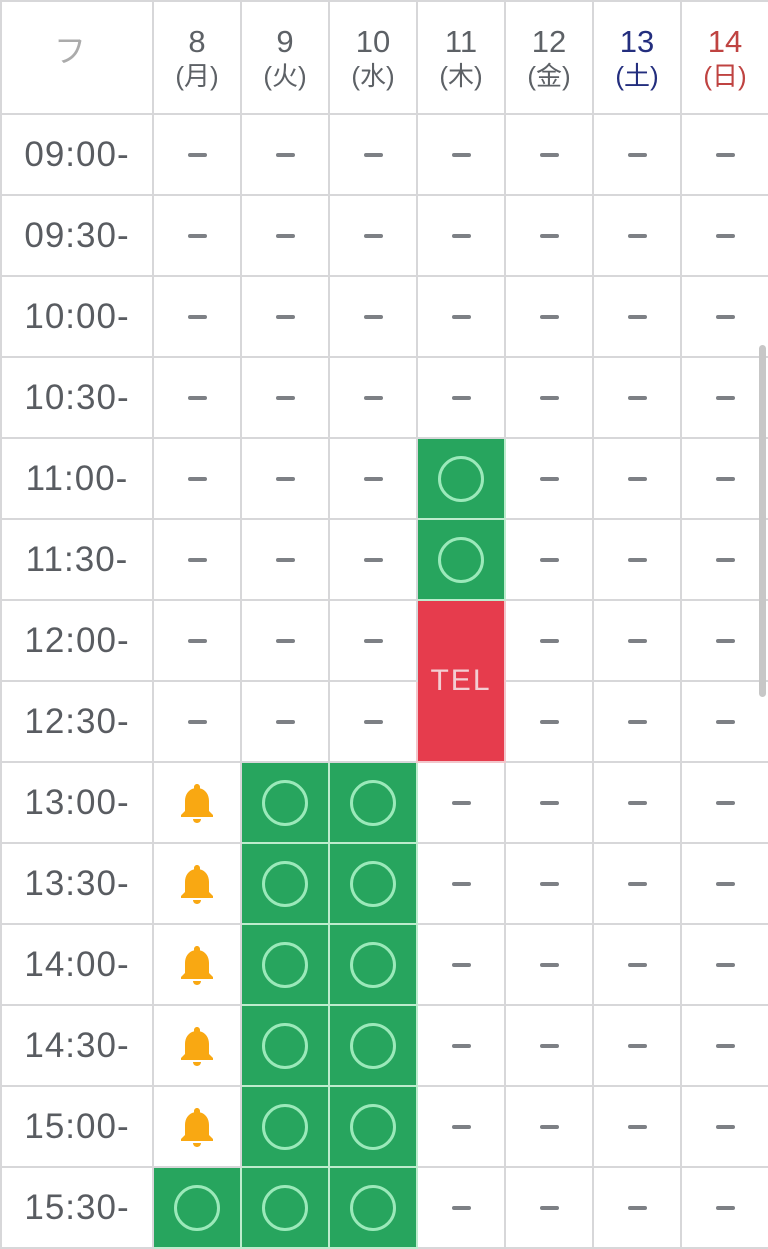  I want to click on time-row-1000: 10:00-, so click(384, 316).